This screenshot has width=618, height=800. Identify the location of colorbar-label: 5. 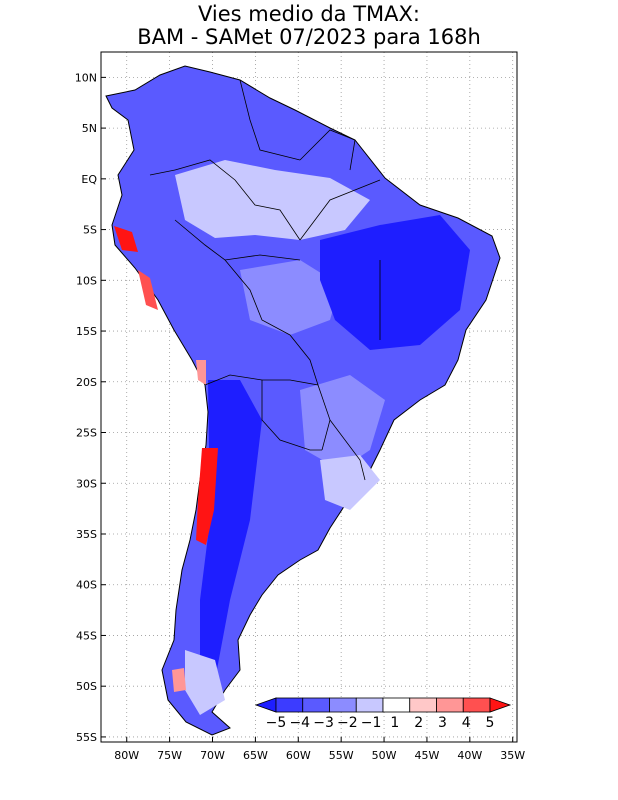
(490, 723).